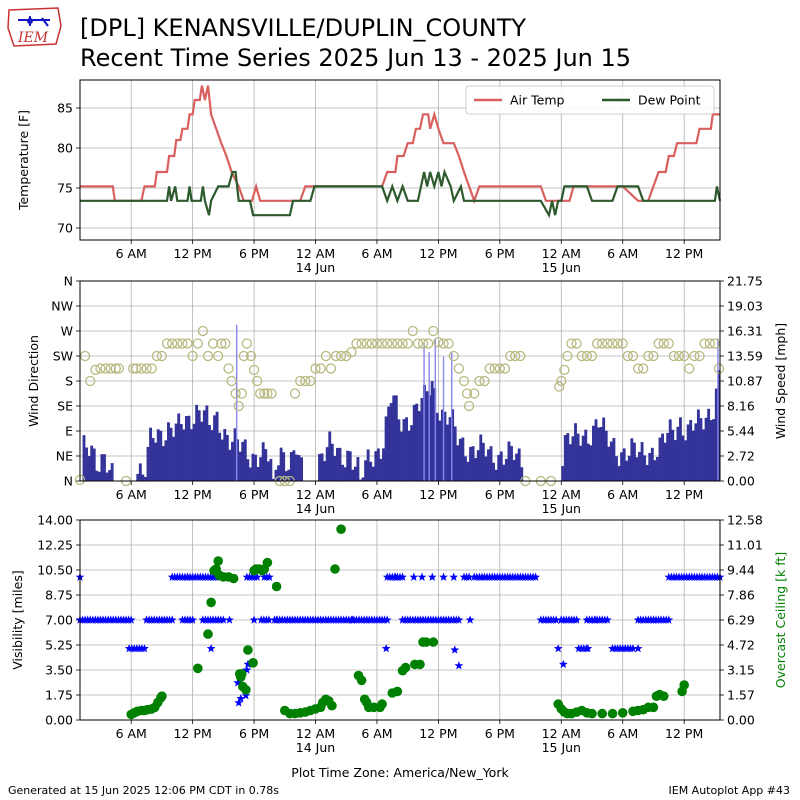 This screenshot has width=800, height=800. Describe the element at coordinates (193, 253) in the screenshot. I see `temp-xtick-label: 12 PM` at that location.